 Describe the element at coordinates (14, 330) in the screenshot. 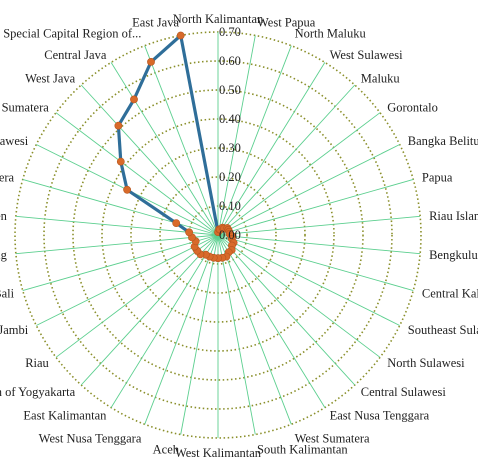

I see `category-label: Jambi` at that location.